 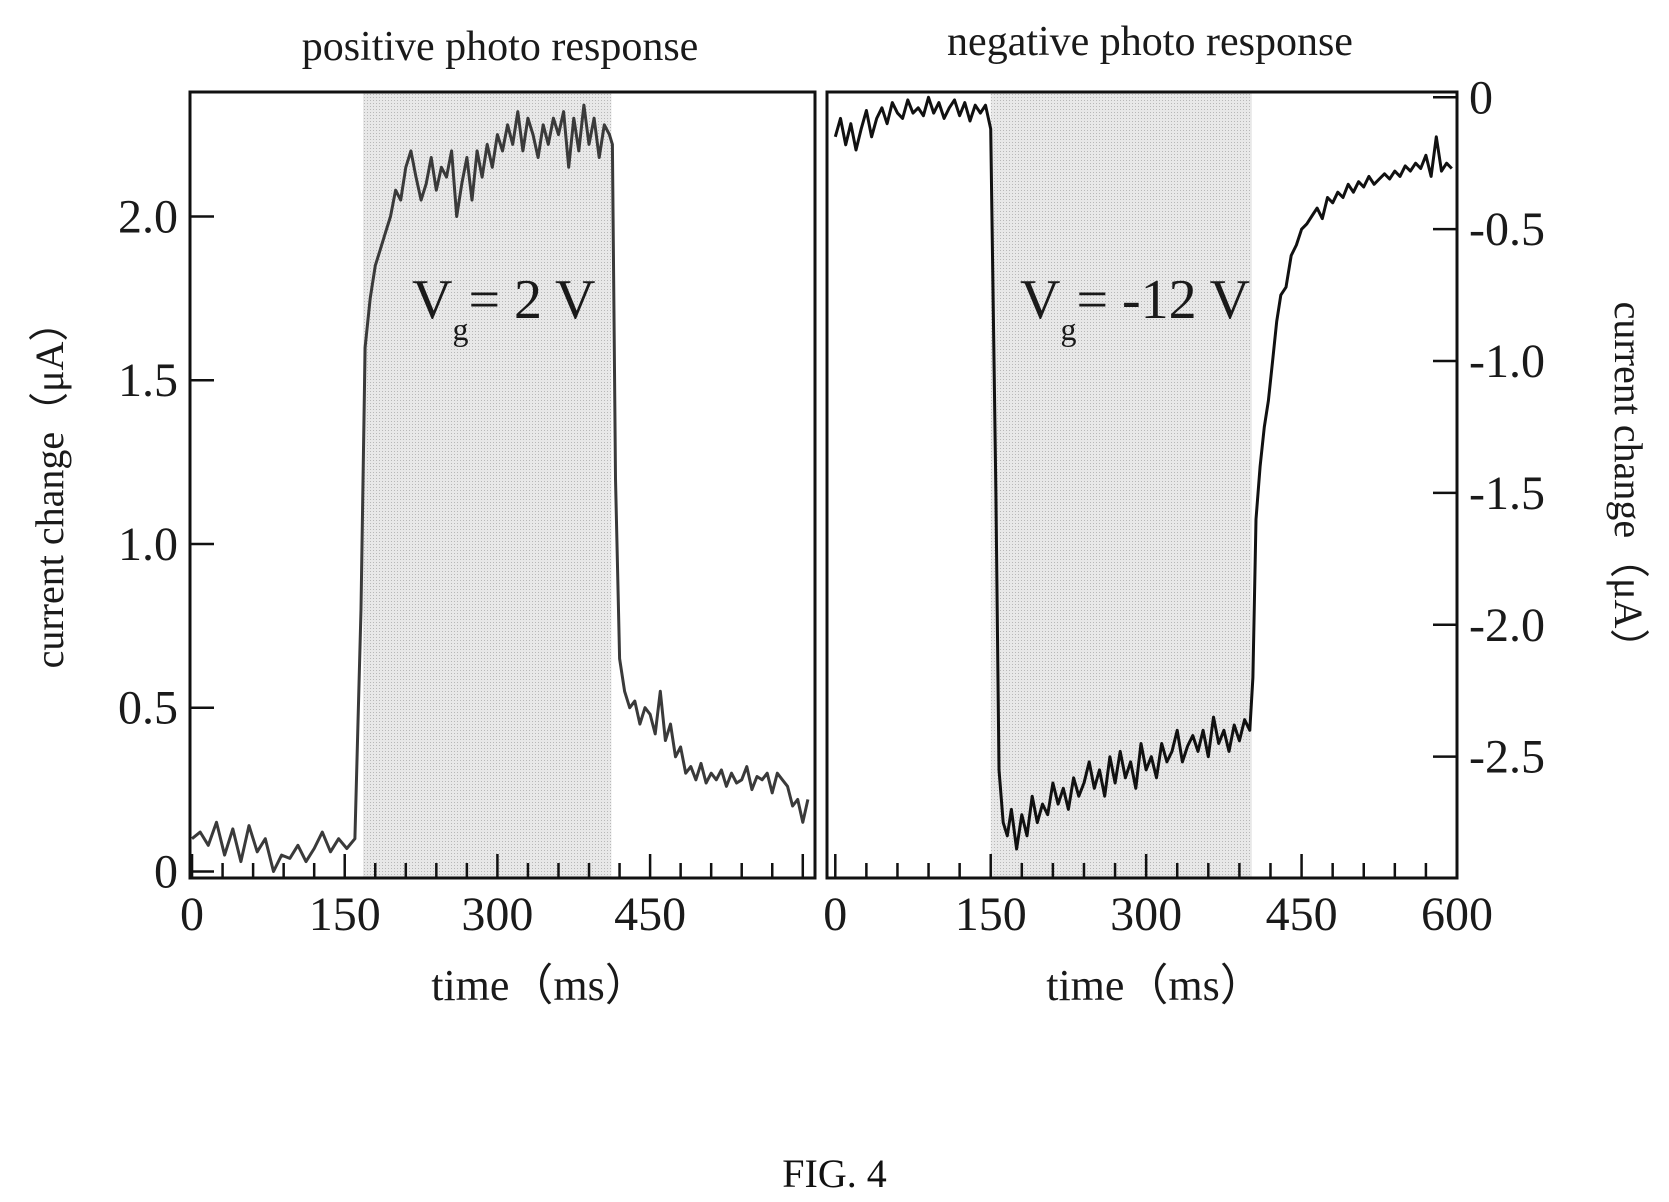 What do you see at coordinates (1507, 493) in the screenshot?
I see `y-tick-label: -1.5` at bounding box center [1507, 493].